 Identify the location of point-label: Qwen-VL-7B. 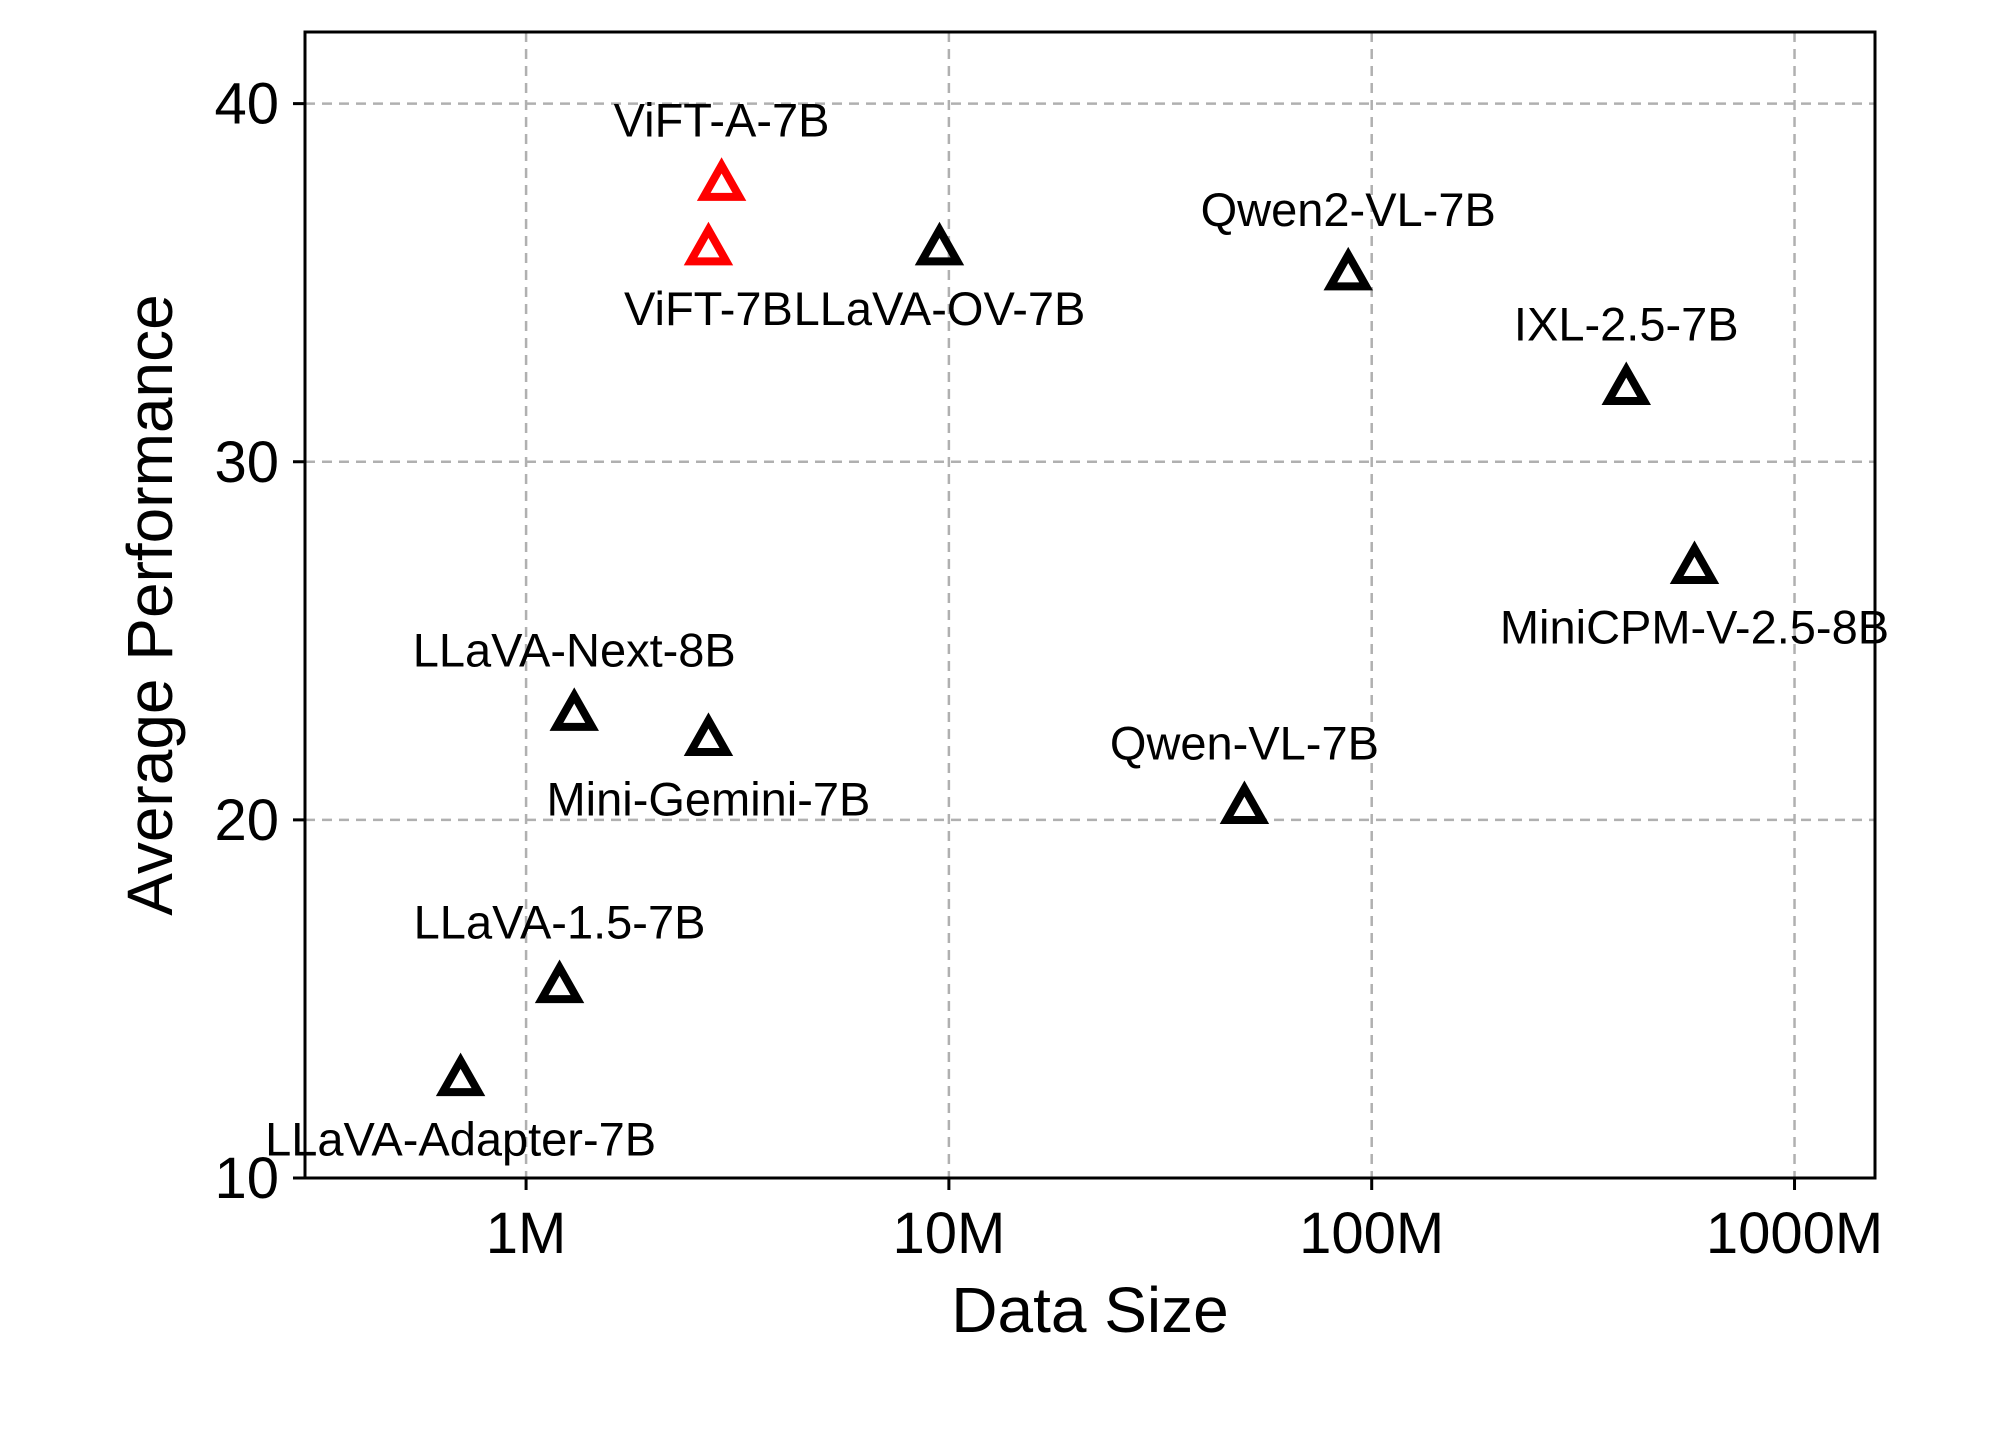
(1244, 743).